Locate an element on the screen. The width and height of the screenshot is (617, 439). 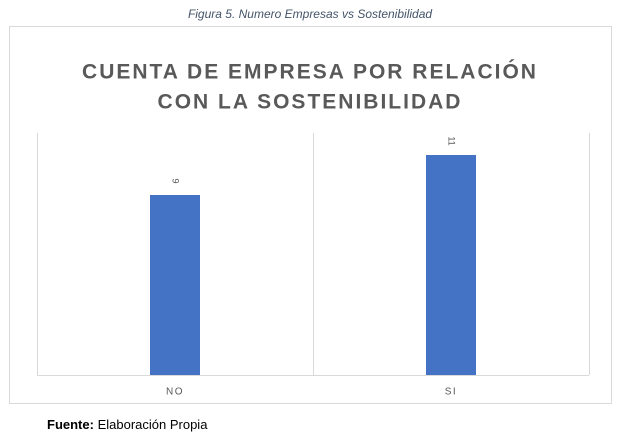
source-text: Elaboración Propia is located at coordinates (153, 424).